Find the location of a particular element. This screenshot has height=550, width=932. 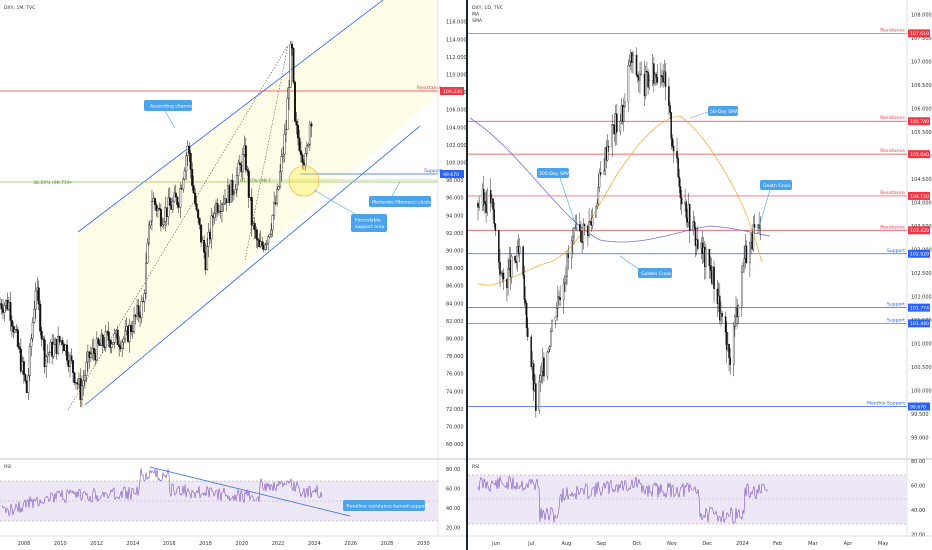

left-rsi-line is located at coordinates (162, 492).